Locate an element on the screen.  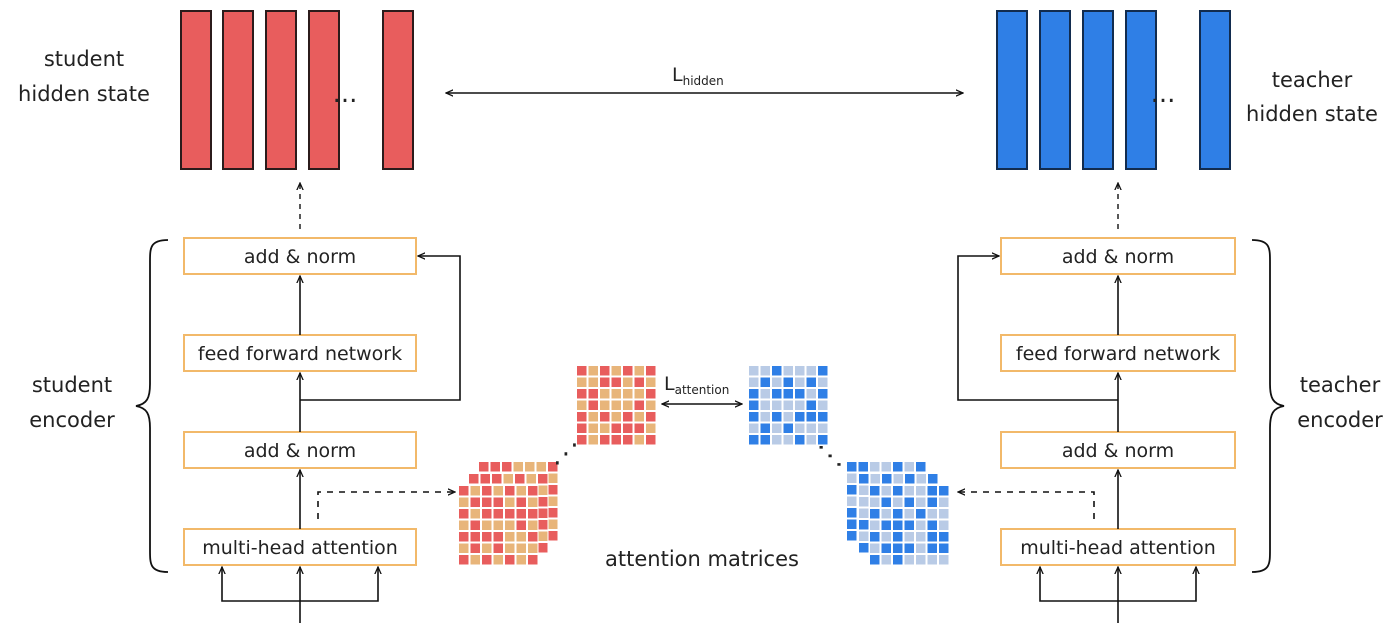
hidden-loss-sub: hidden is located at coordinates (703, 81).